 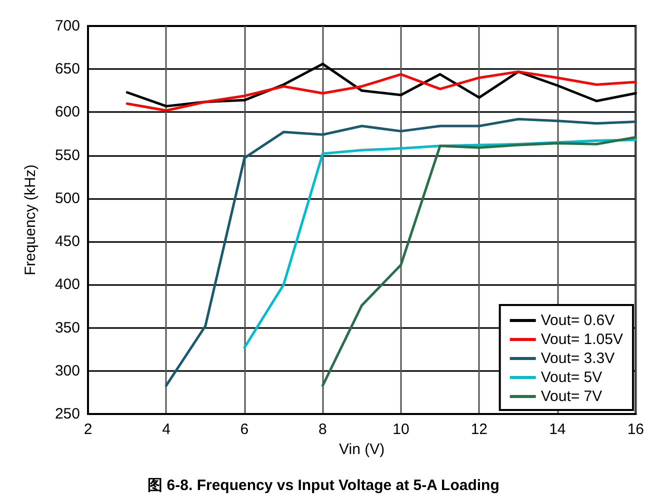 I want to click on x-tick-label: 2, so click(x=88, y=429).